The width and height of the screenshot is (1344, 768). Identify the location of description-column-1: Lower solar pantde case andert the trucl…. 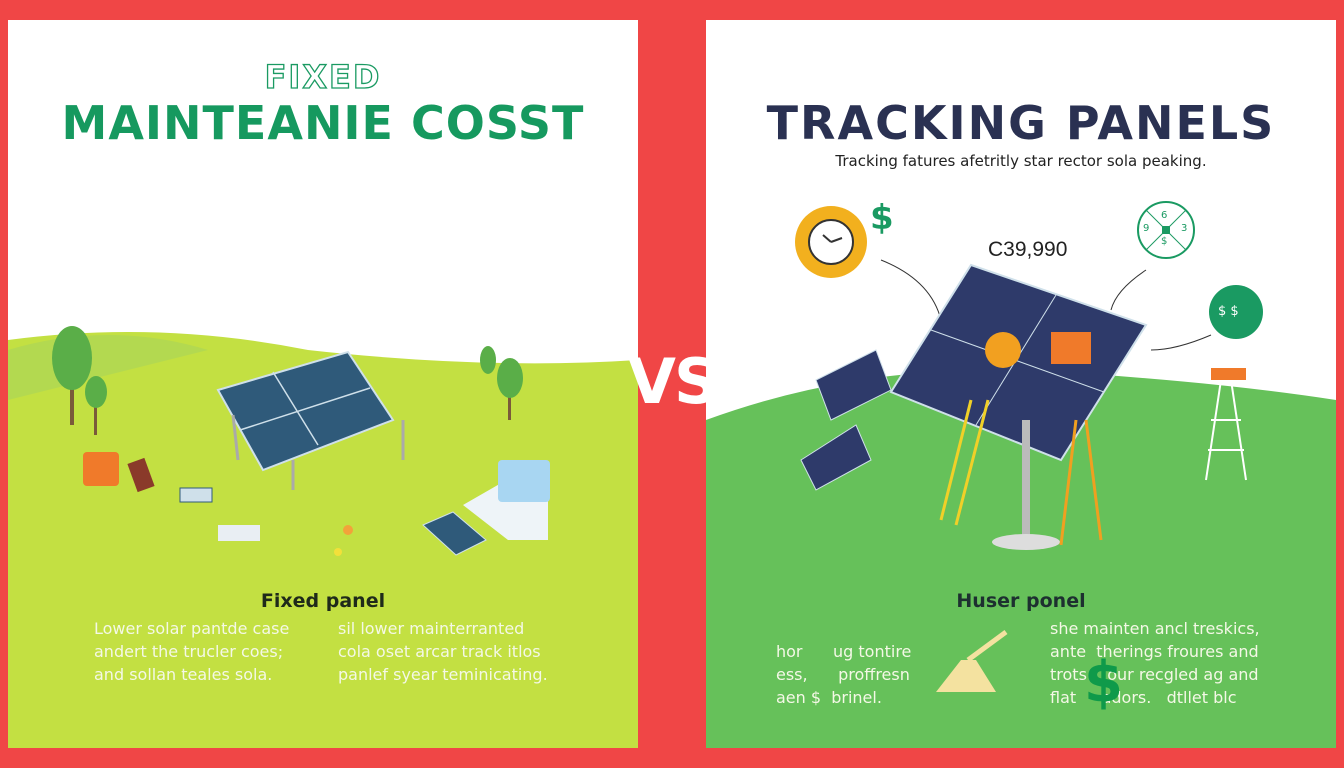
(191, 651).